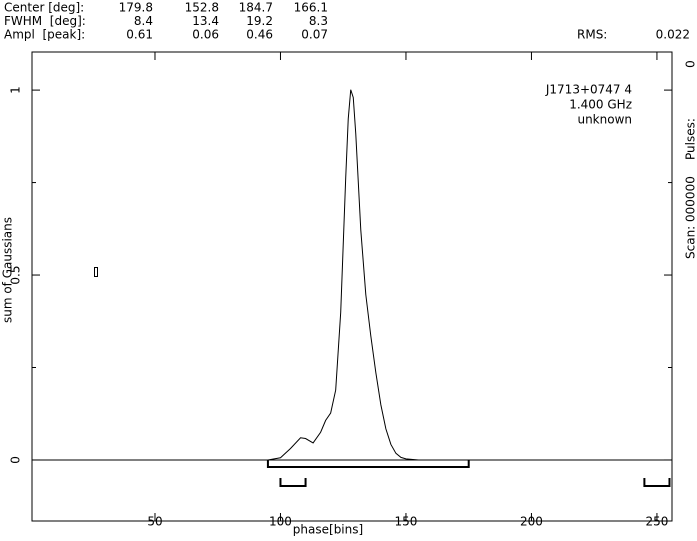 The height and width of the screenshot is (541, 697). Describe the element at coordinates (280, 522) in the screenshot. I see `x-tick-label: 100` at that location.